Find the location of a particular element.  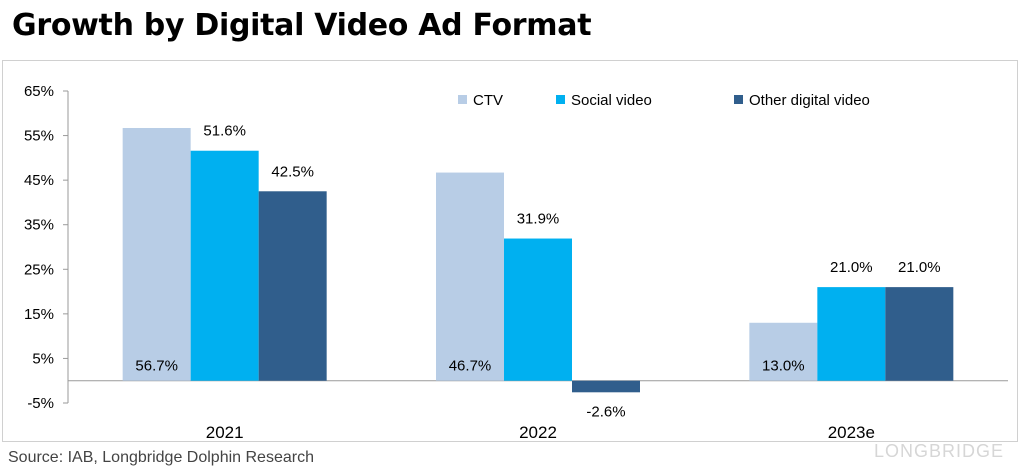

data-label: 13.0% is located at coordinates (783, 366).